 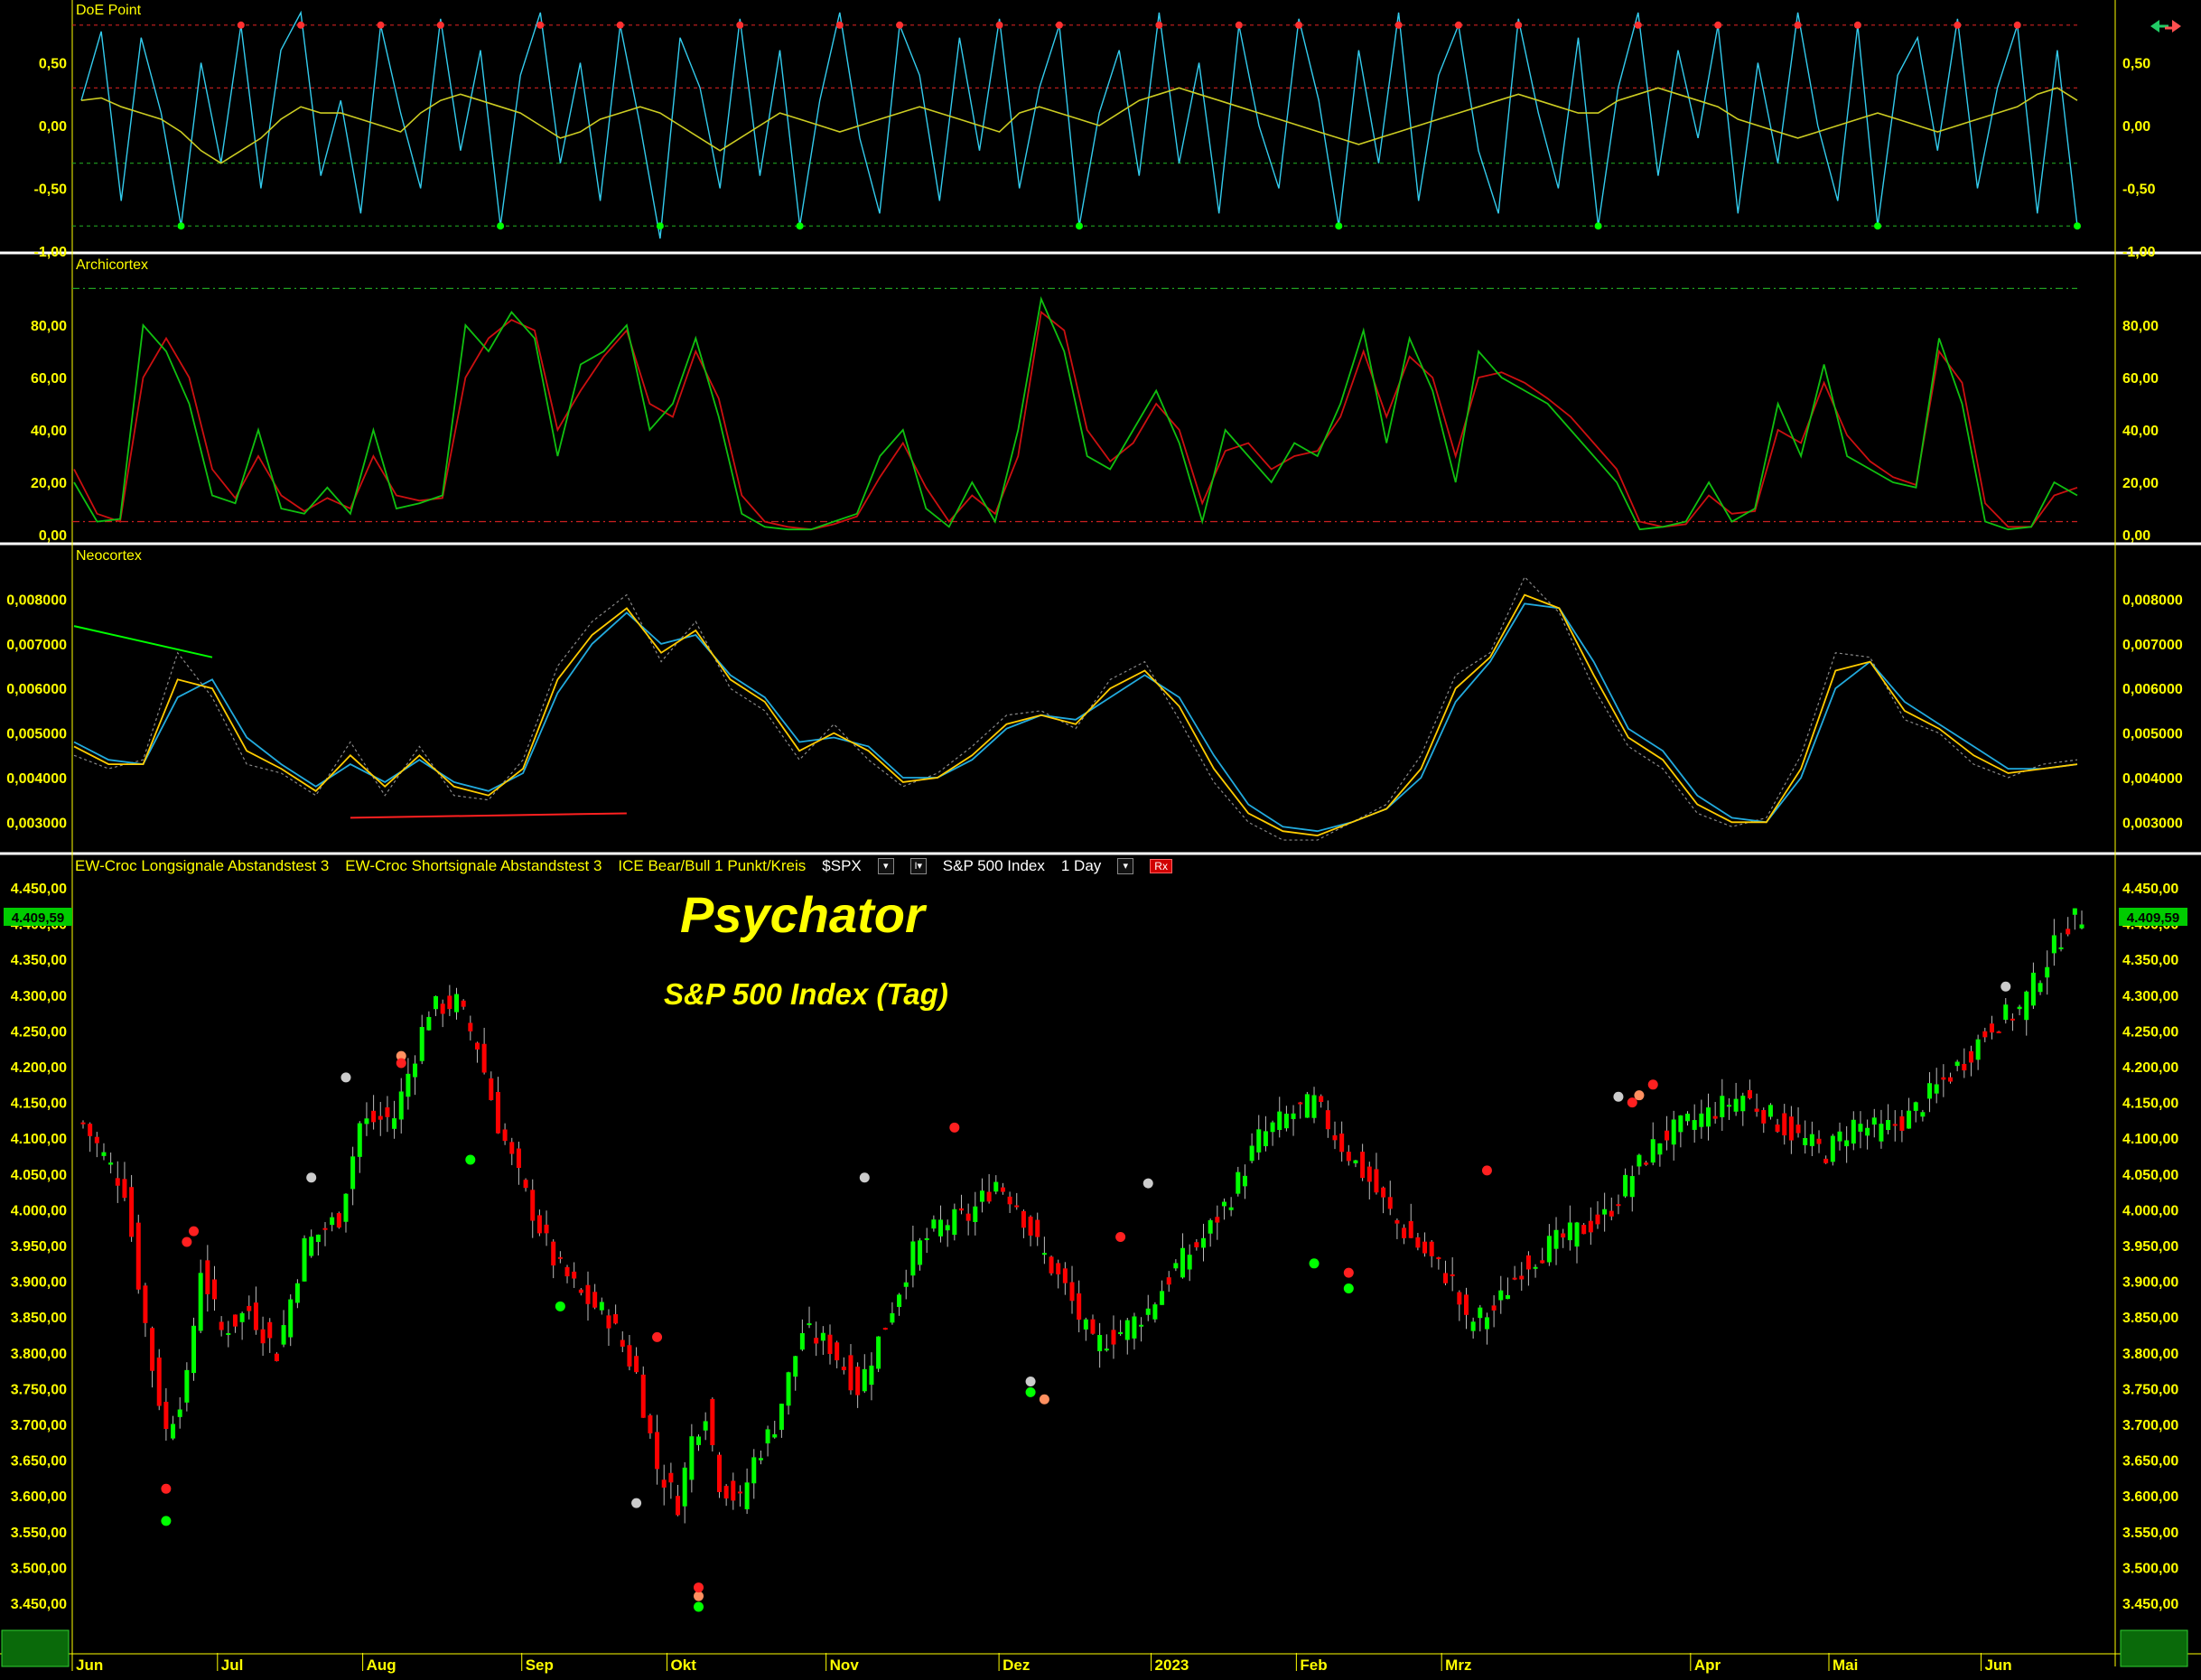 I want to click on close-rx-button: Rx, so click(x=1161, y=866).